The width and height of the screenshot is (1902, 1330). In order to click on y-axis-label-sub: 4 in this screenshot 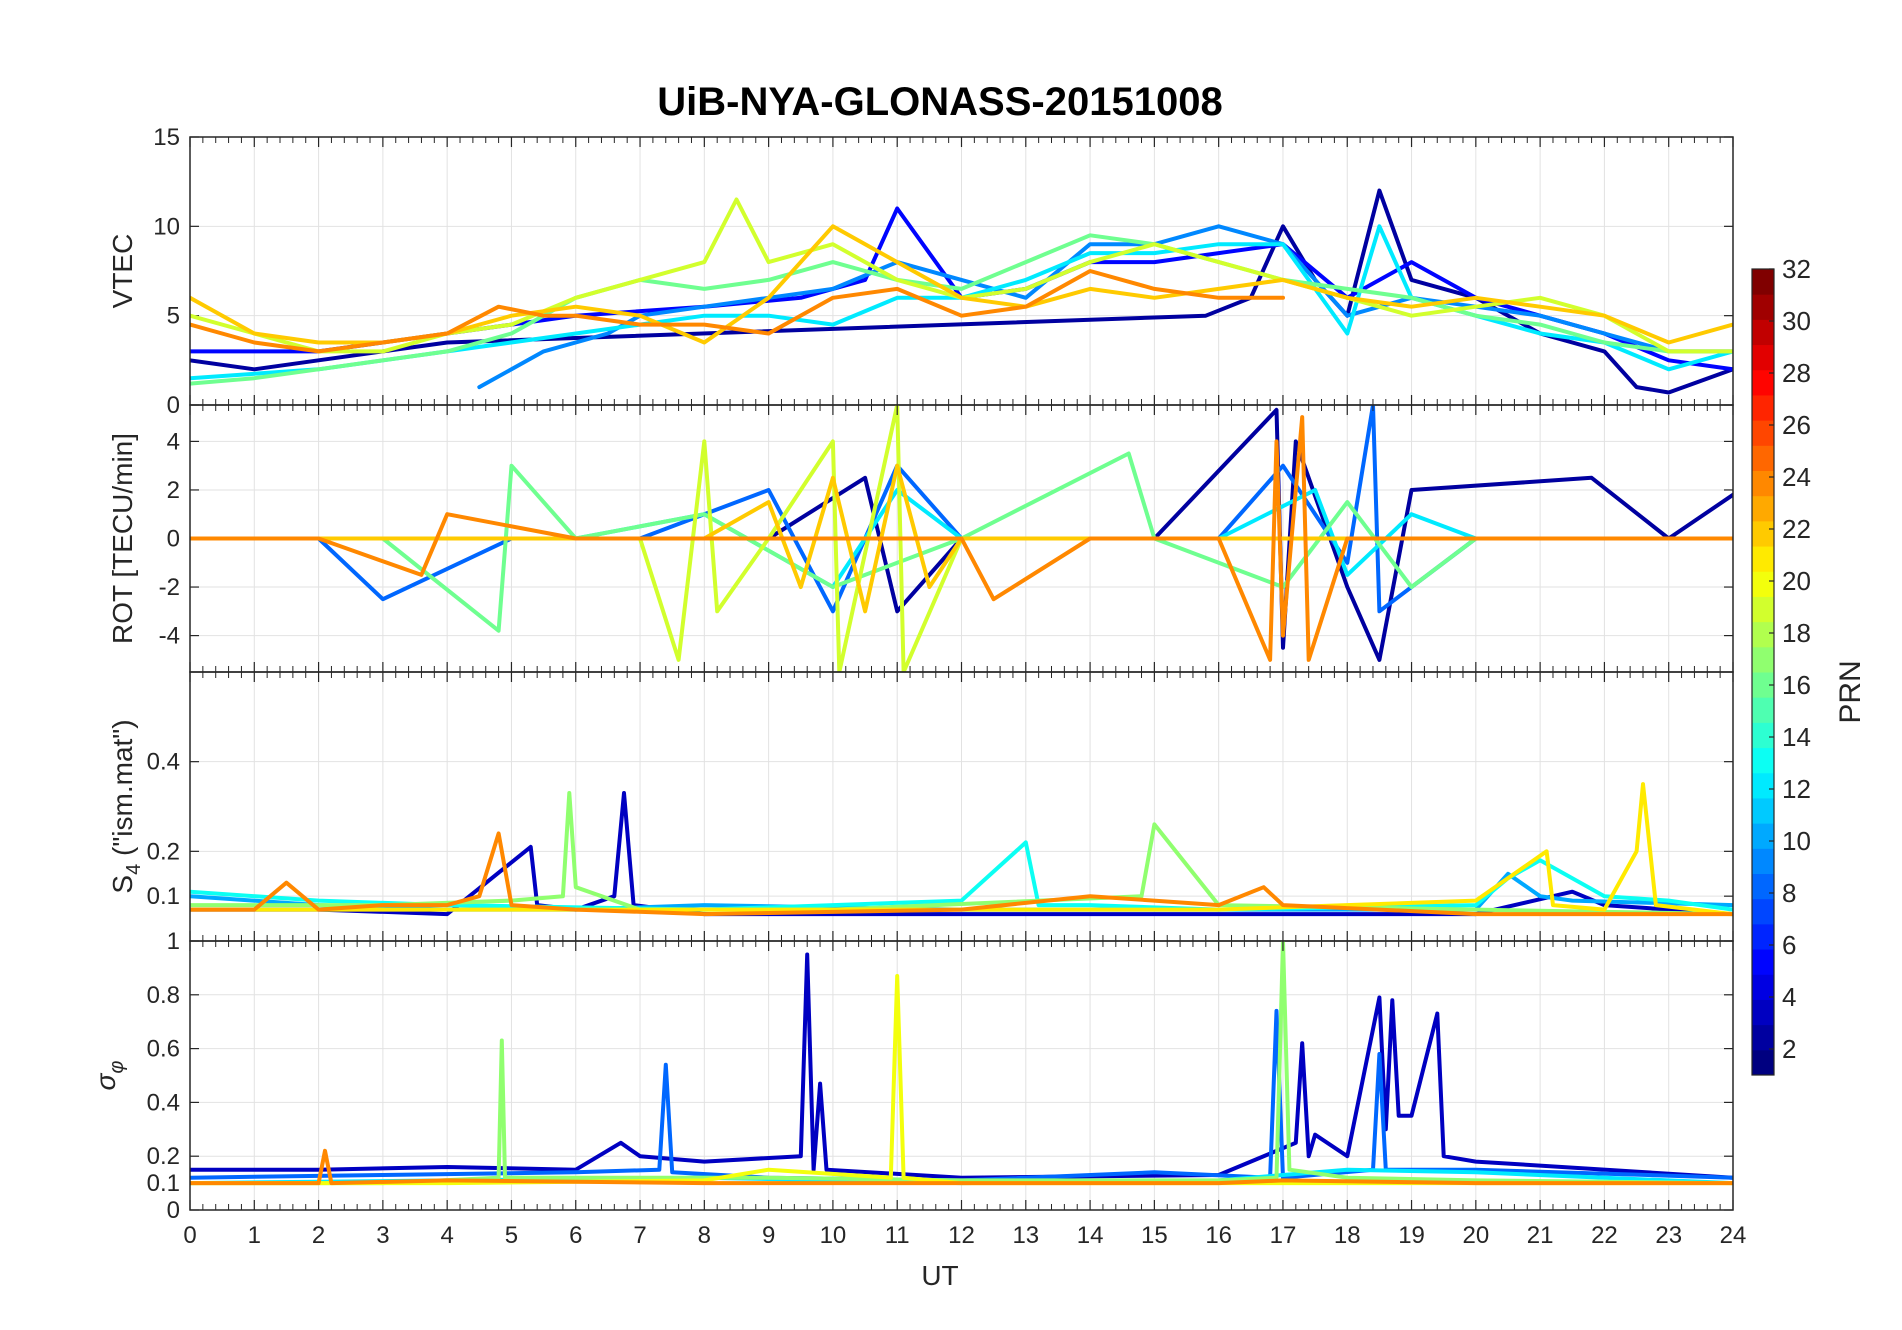, I will do `click(134, 869)`.